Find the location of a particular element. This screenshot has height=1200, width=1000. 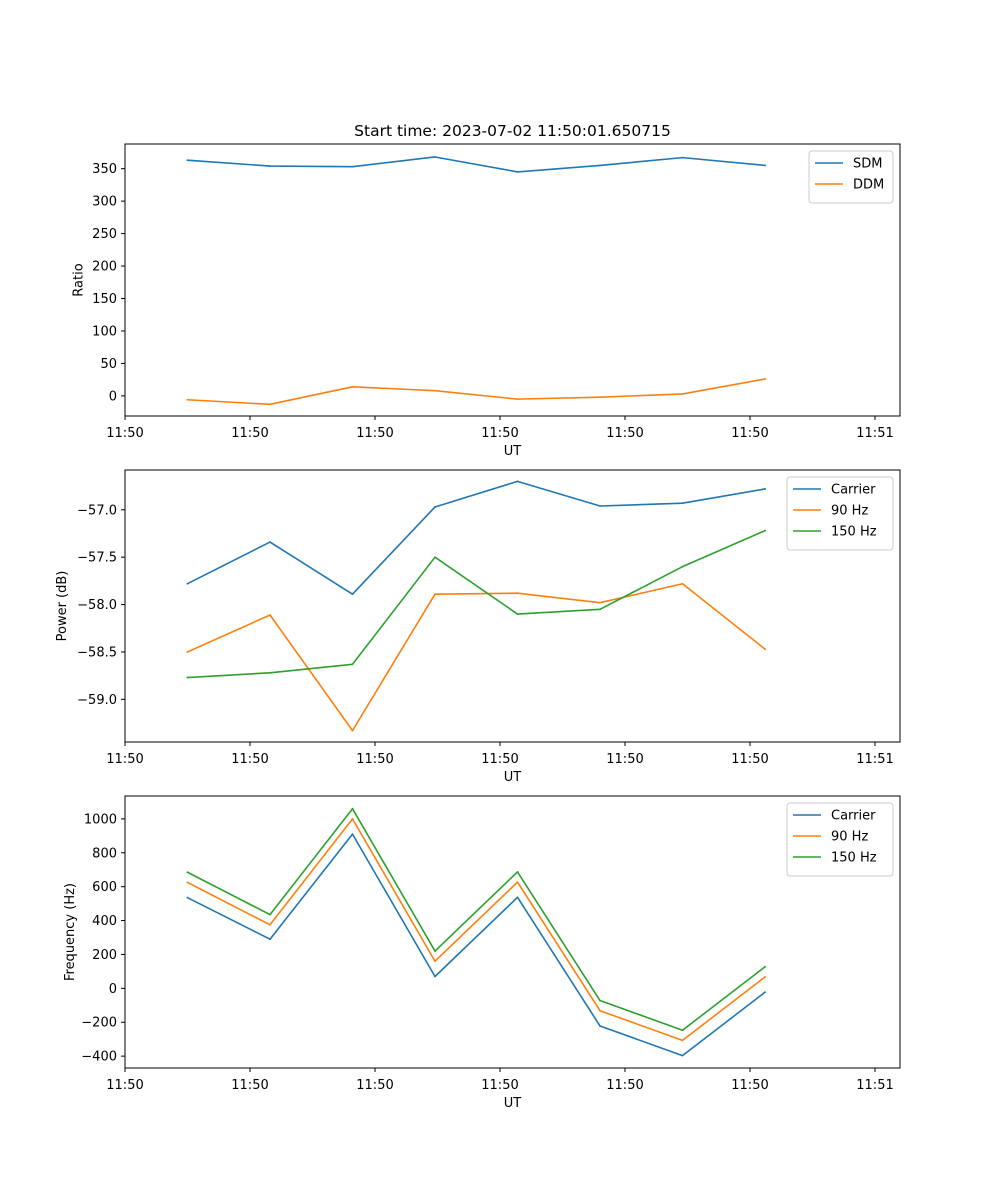

series-line-ddm is located at coordinates (476, 392).